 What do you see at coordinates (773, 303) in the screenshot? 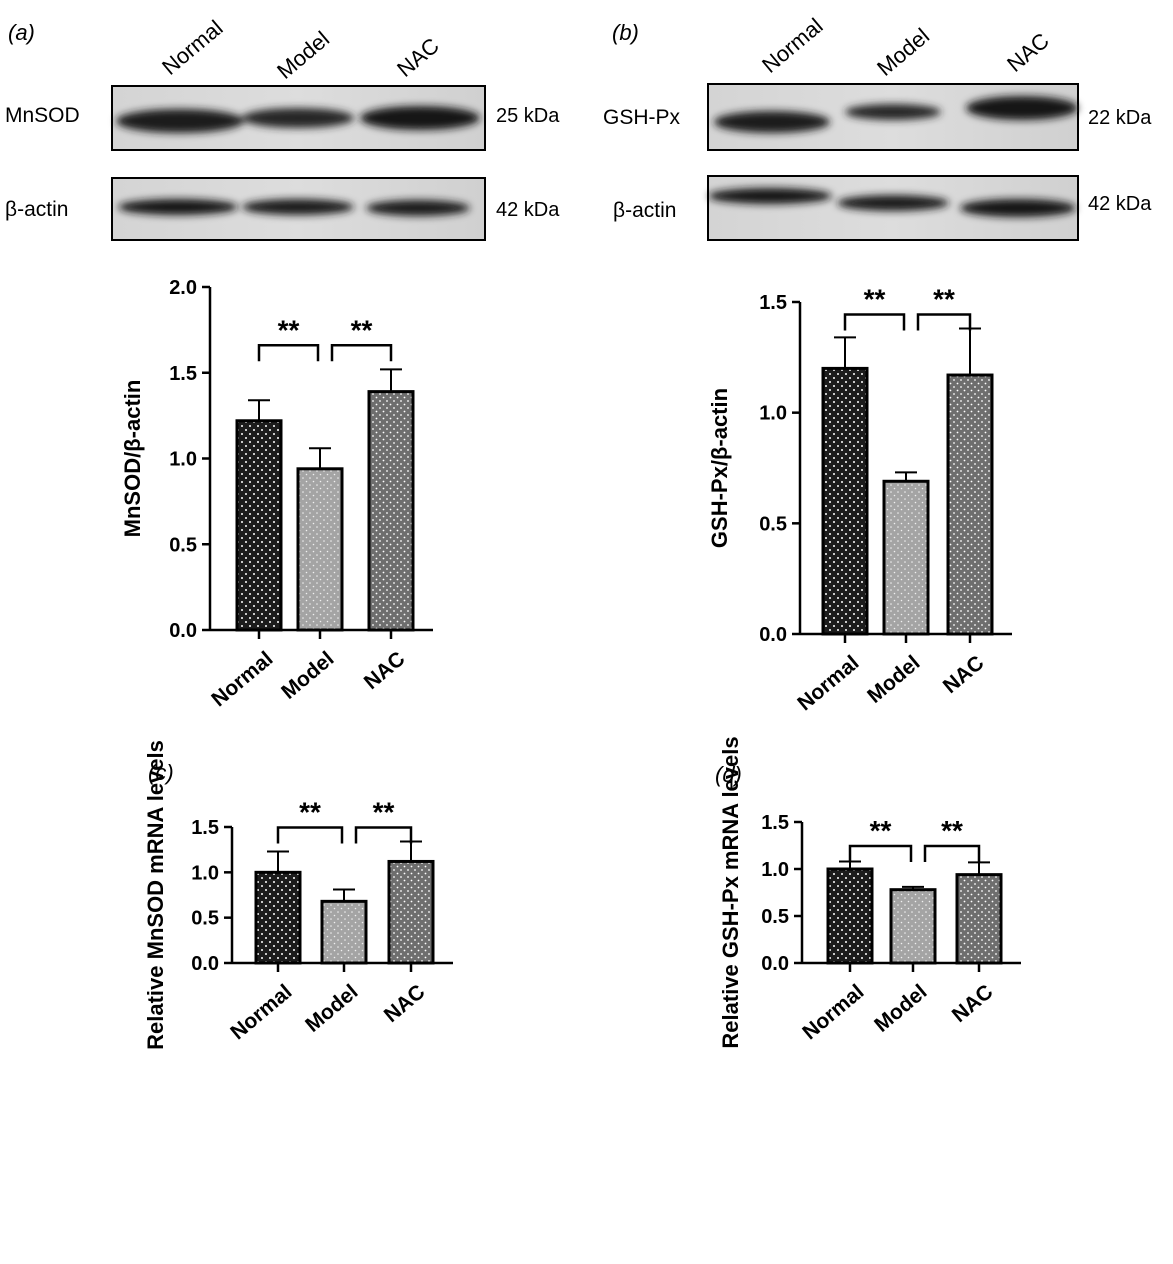
I see `y-tick-label-b-3: 1.5` at bounding box center [773, 303].